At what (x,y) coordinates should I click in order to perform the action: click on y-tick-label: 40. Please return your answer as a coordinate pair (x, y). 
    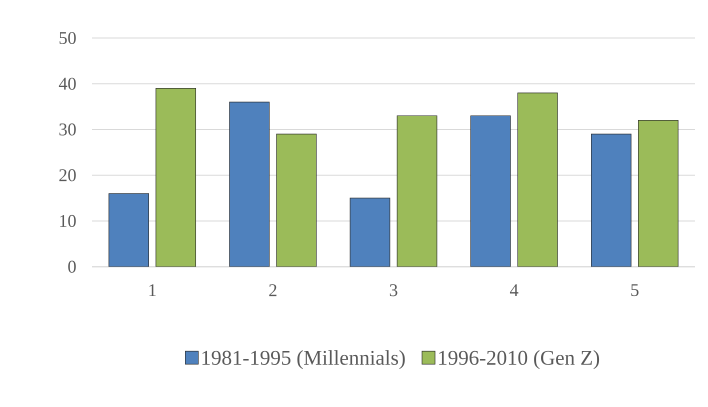
    Looking at the image, I should click on (67, 84).